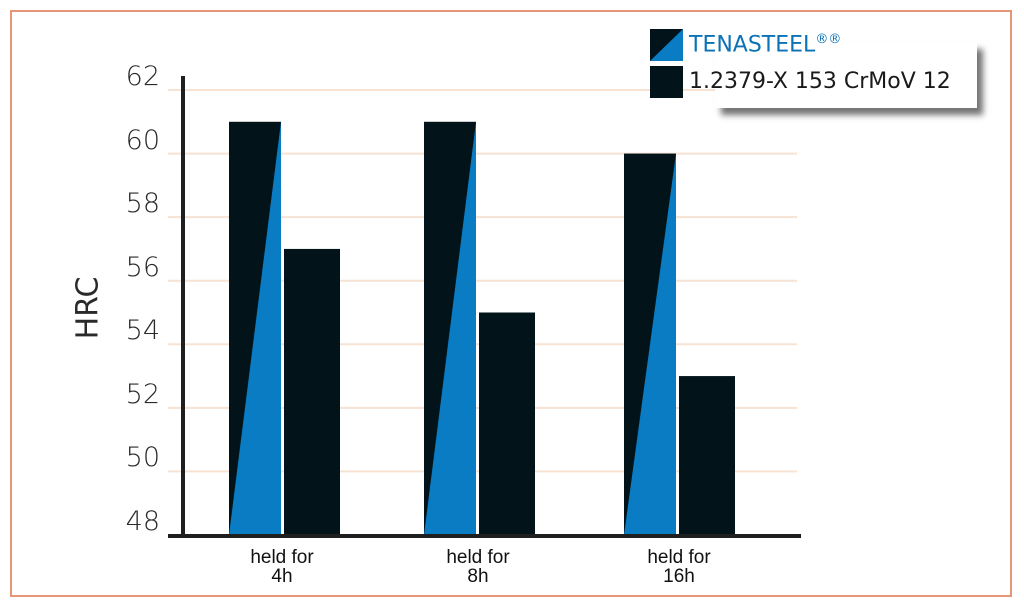 The height and width of the screenshot is (605, 1024). I want to click on x-category-label: held for 4h, so click(282, 567).